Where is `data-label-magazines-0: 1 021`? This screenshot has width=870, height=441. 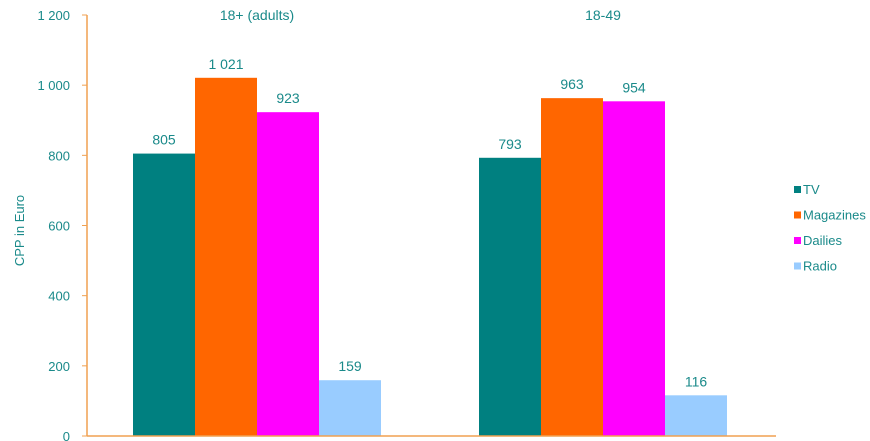 data-label-magazines-0: 1 021 is located at coordinates (225, 64).